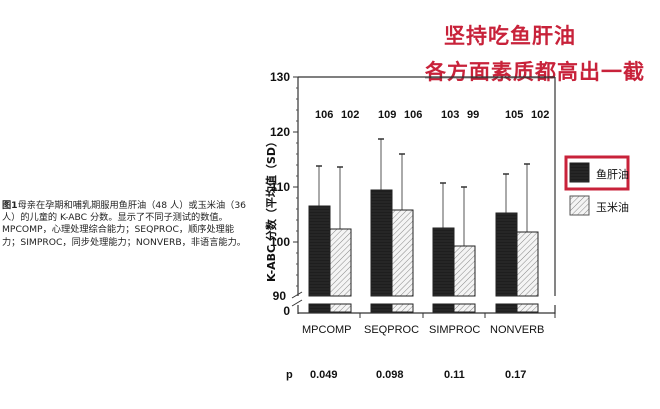 The image size is (660, 409). I want to click on bar-group-nonverb, so click(517, 238).